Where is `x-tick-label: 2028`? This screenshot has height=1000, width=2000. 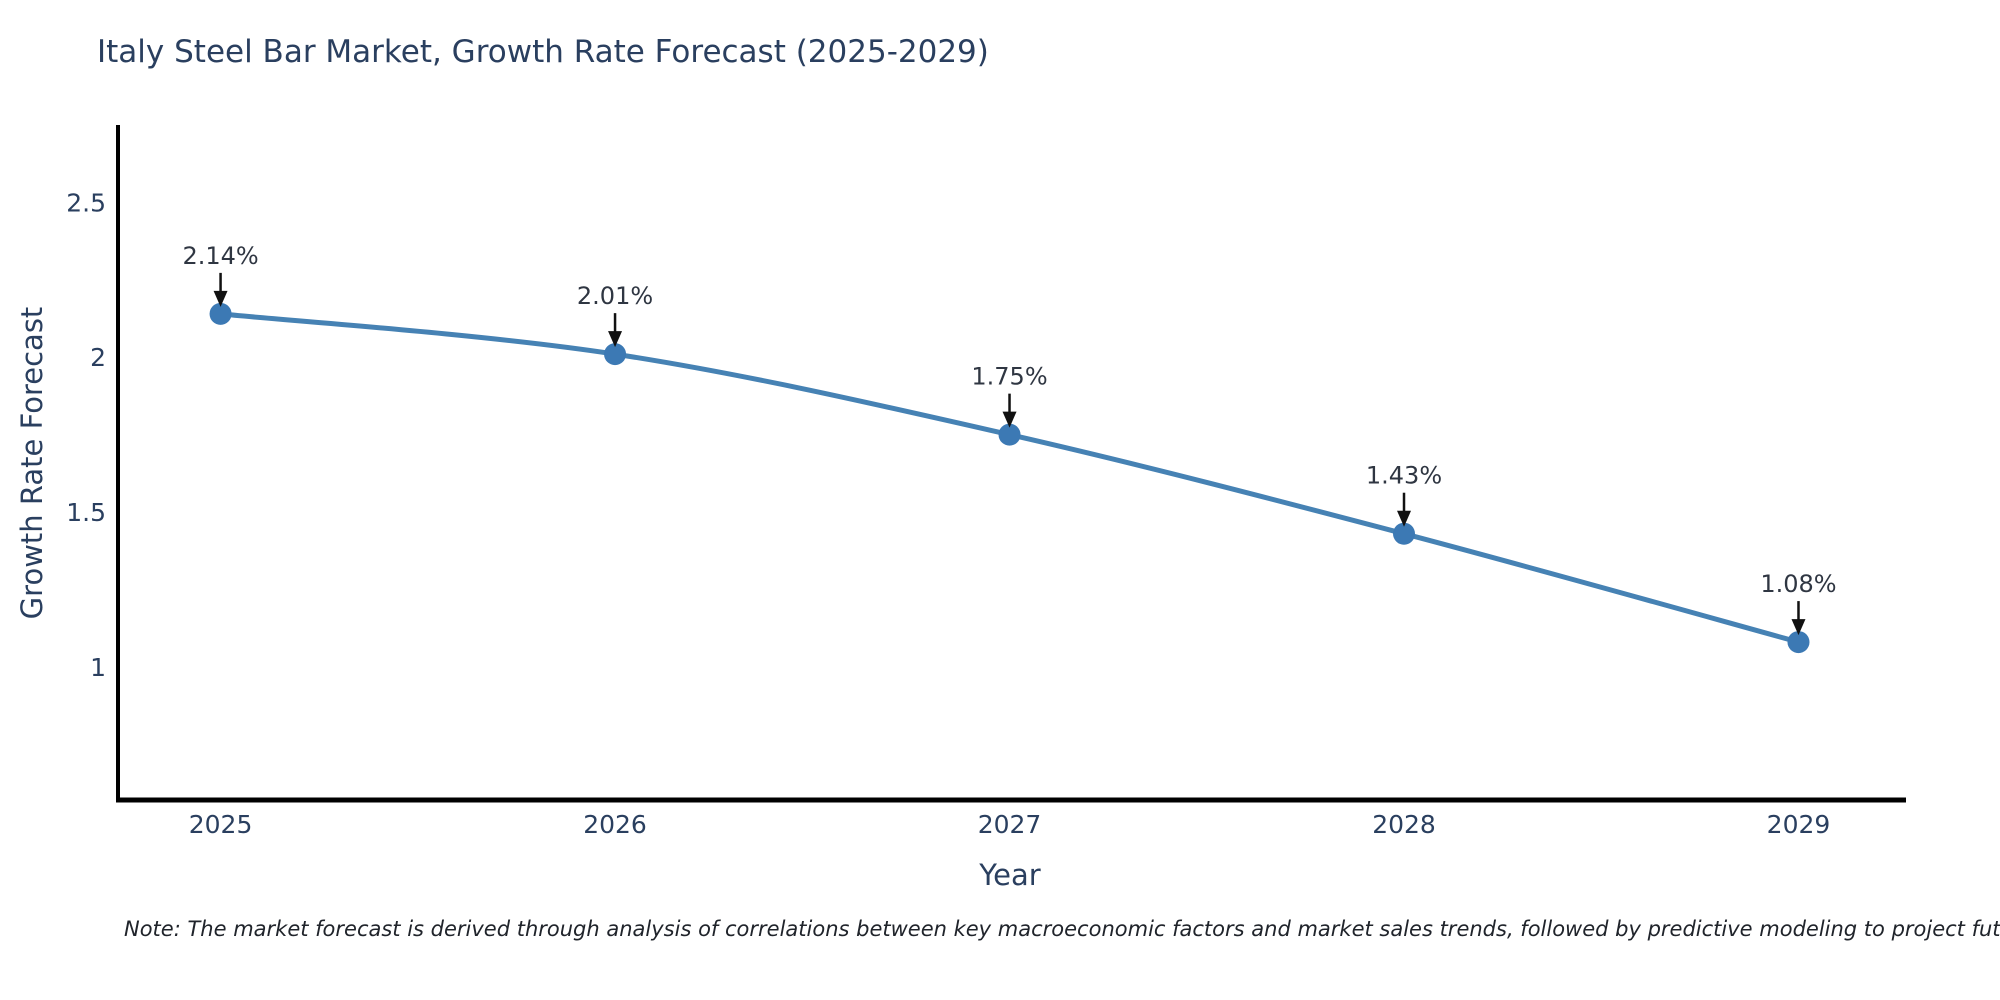 x-tick-label: 2028 is located at coordinates (1404, 824).